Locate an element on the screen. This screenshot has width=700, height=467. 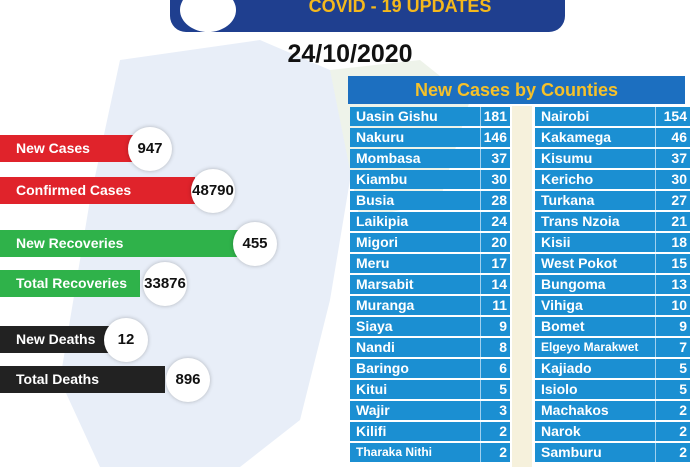
county-name: Nakuru is located at coordinates (415, 137).